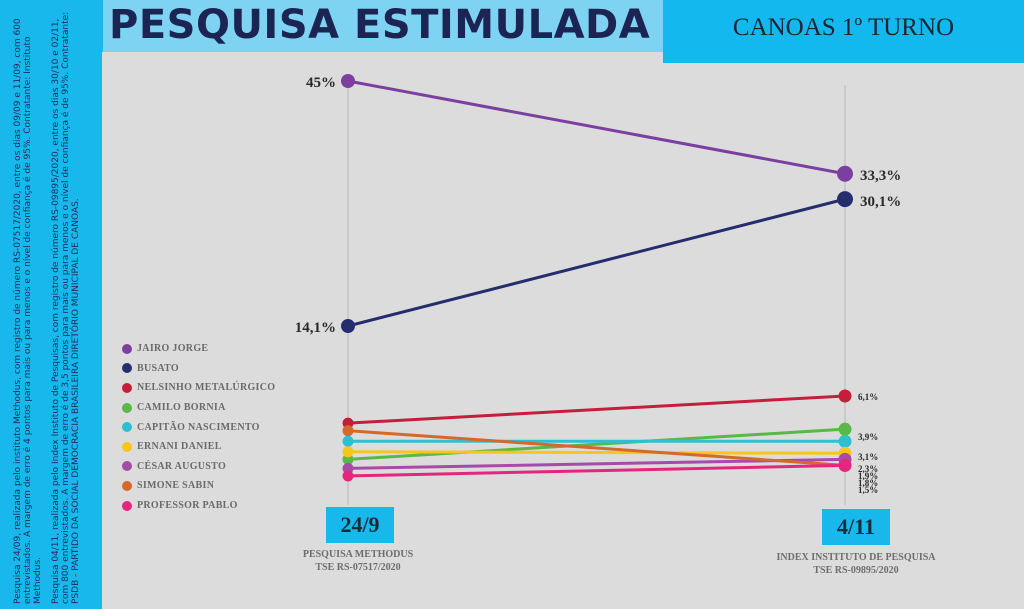 This screenshot has height=609, width=1024. I want to click on title-bar-edge, so click(99, 26).